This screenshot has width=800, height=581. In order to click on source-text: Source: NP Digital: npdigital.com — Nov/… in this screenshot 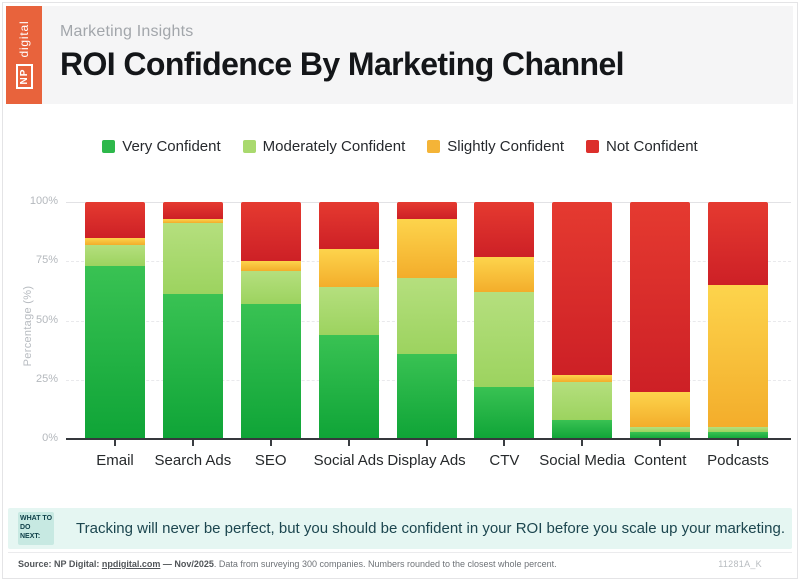, I will do `click(287, 564)`.